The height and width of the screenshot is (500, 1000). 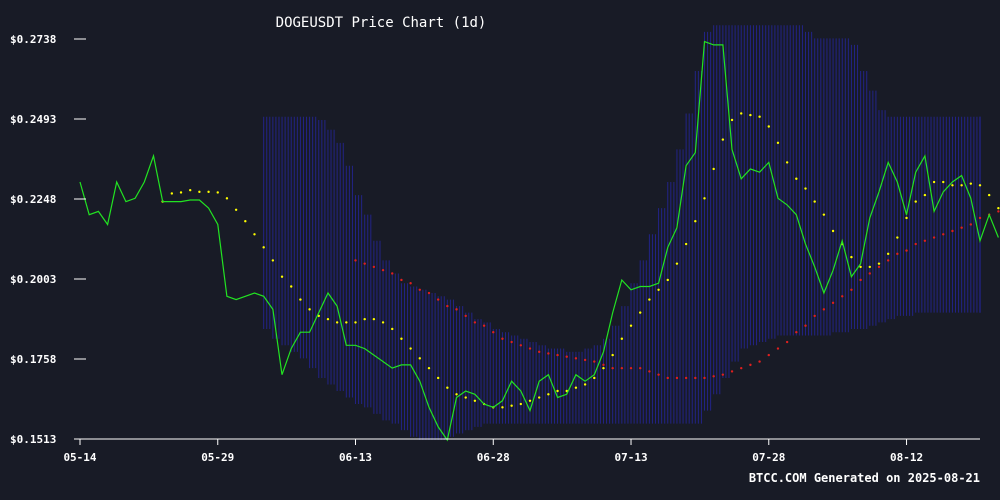 What do you see at coordinates (217, 457) in the screenshot?
I see `x-tick-label: 05-29` at bounding box center [217, 457].